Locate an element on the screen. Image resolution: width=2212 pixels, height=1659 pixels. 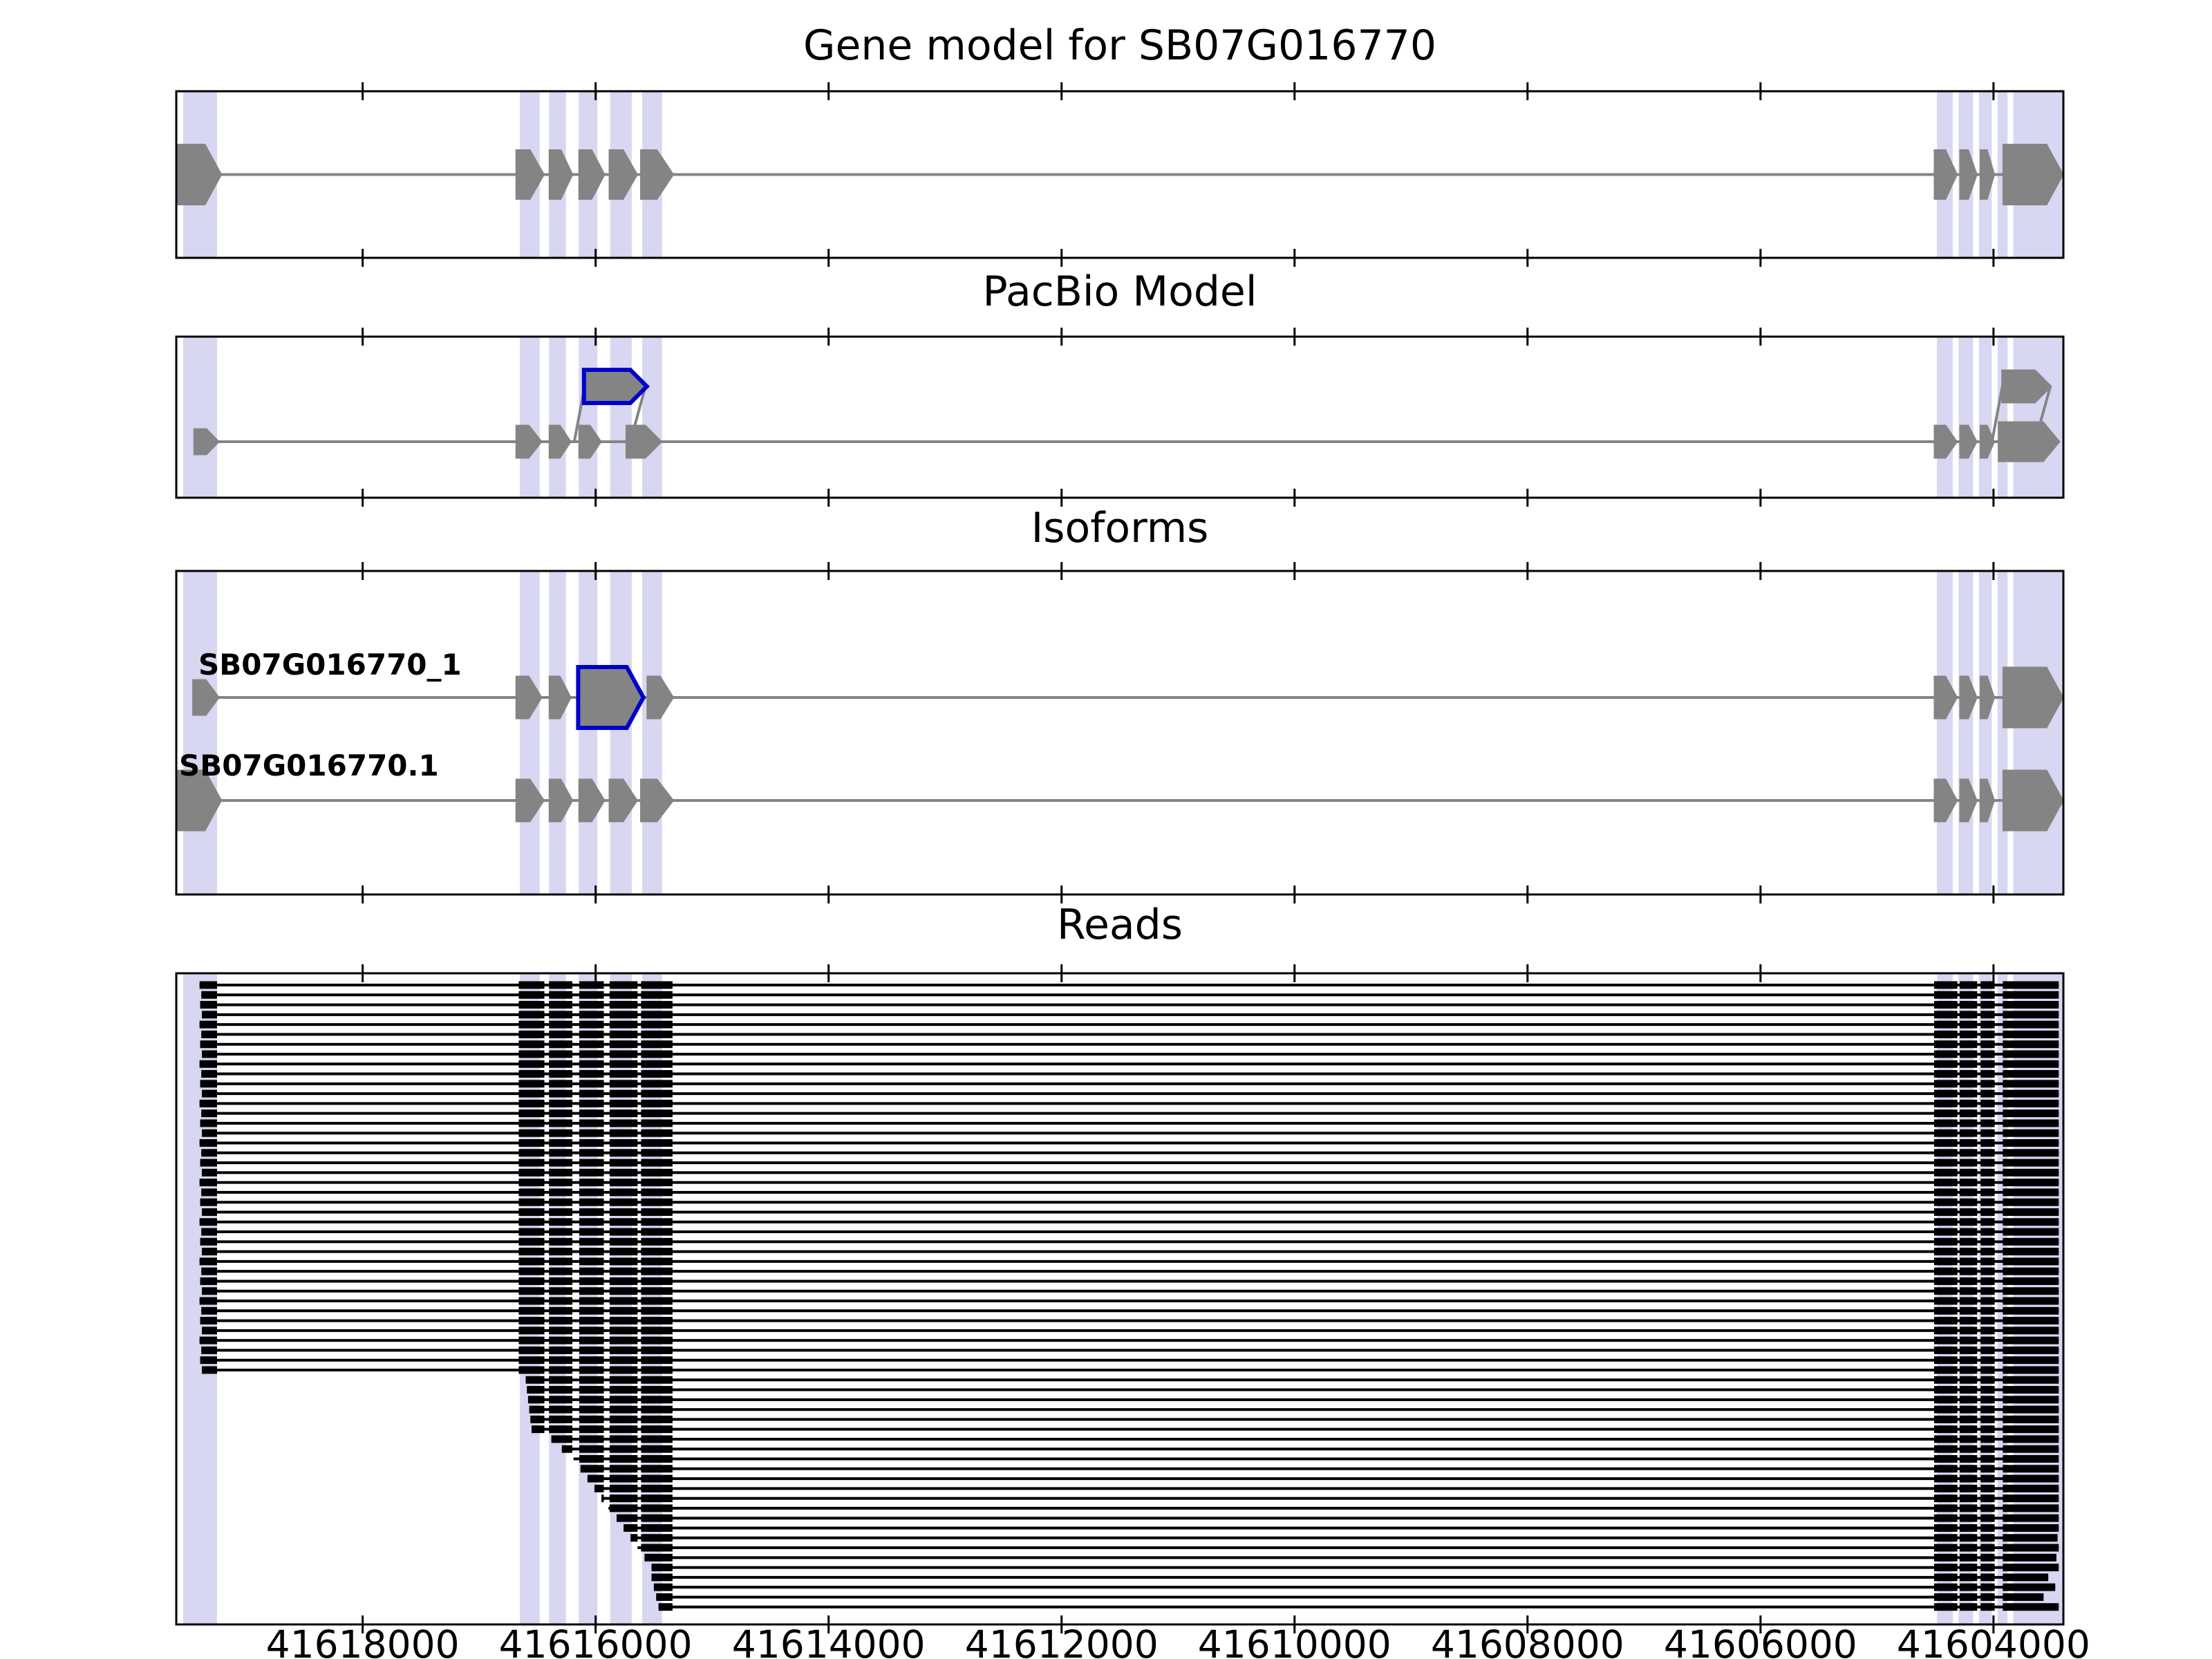
title-gene-model: Gene model for SB07G016770 is located at coordinates (1120, 45).